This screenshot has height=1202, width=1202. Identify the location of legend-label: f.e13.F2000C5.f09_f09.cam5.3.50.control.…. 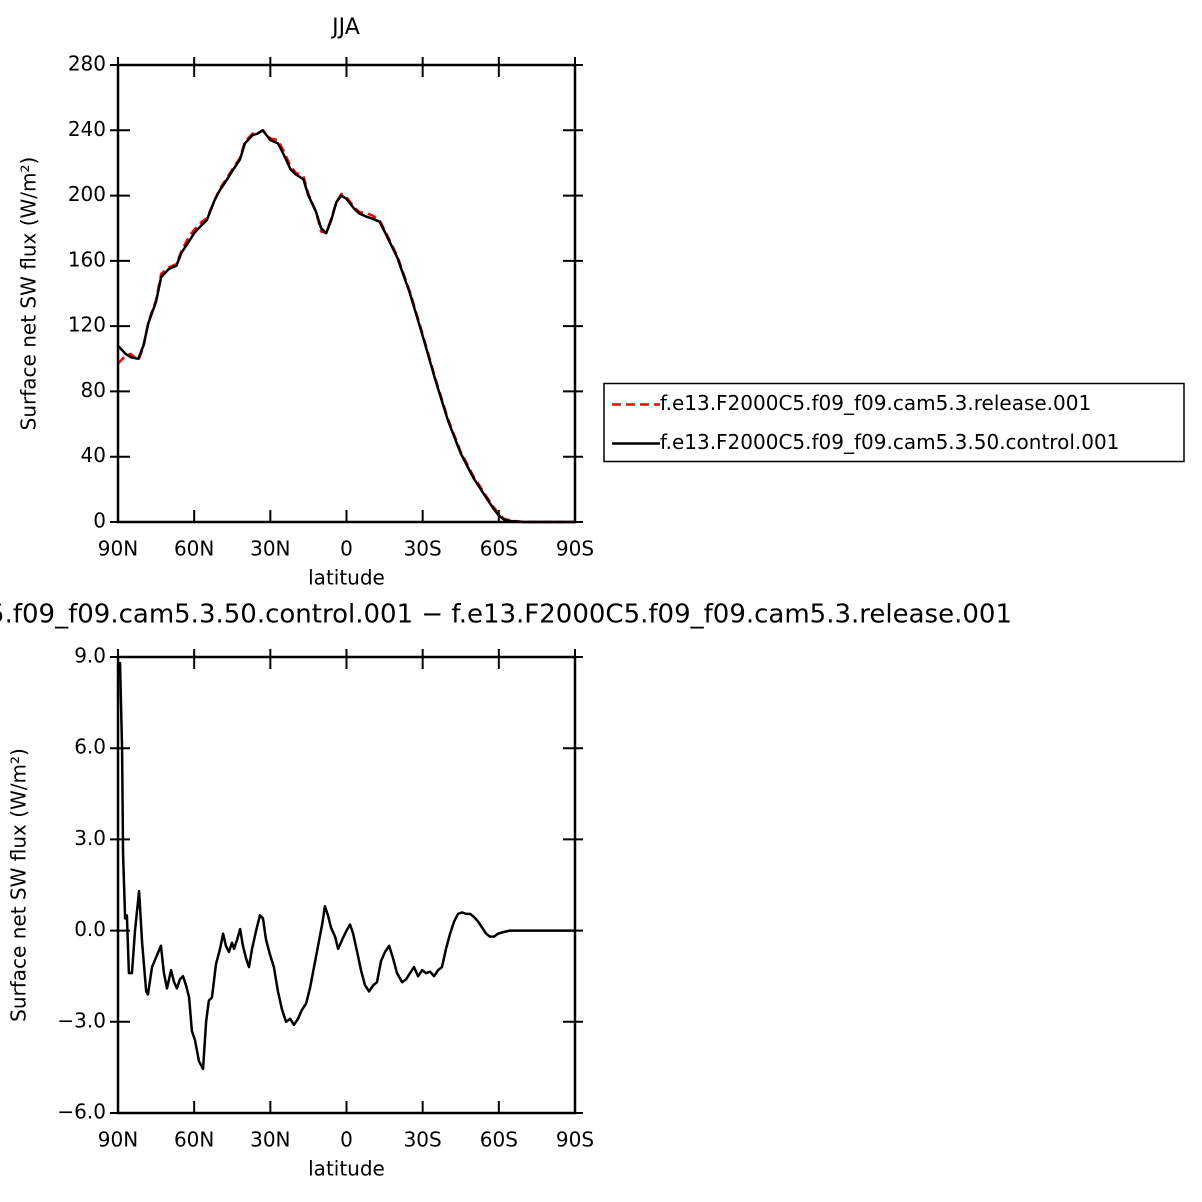
(889, 442).